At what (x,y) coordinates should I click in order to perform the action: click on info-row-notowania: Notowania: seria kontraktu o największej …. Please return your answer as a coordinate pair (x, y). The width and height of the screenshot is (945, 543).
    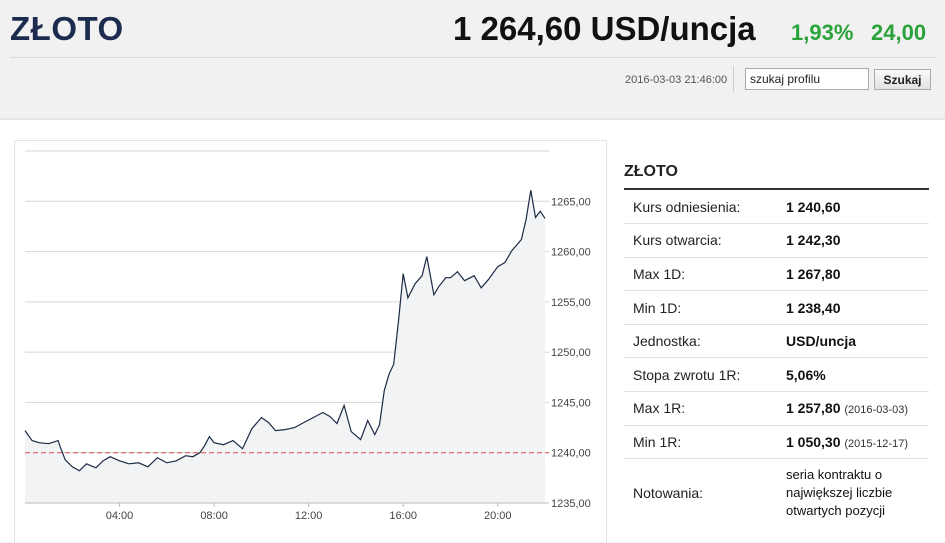
    Looking at the image, I should click on (776, 493).